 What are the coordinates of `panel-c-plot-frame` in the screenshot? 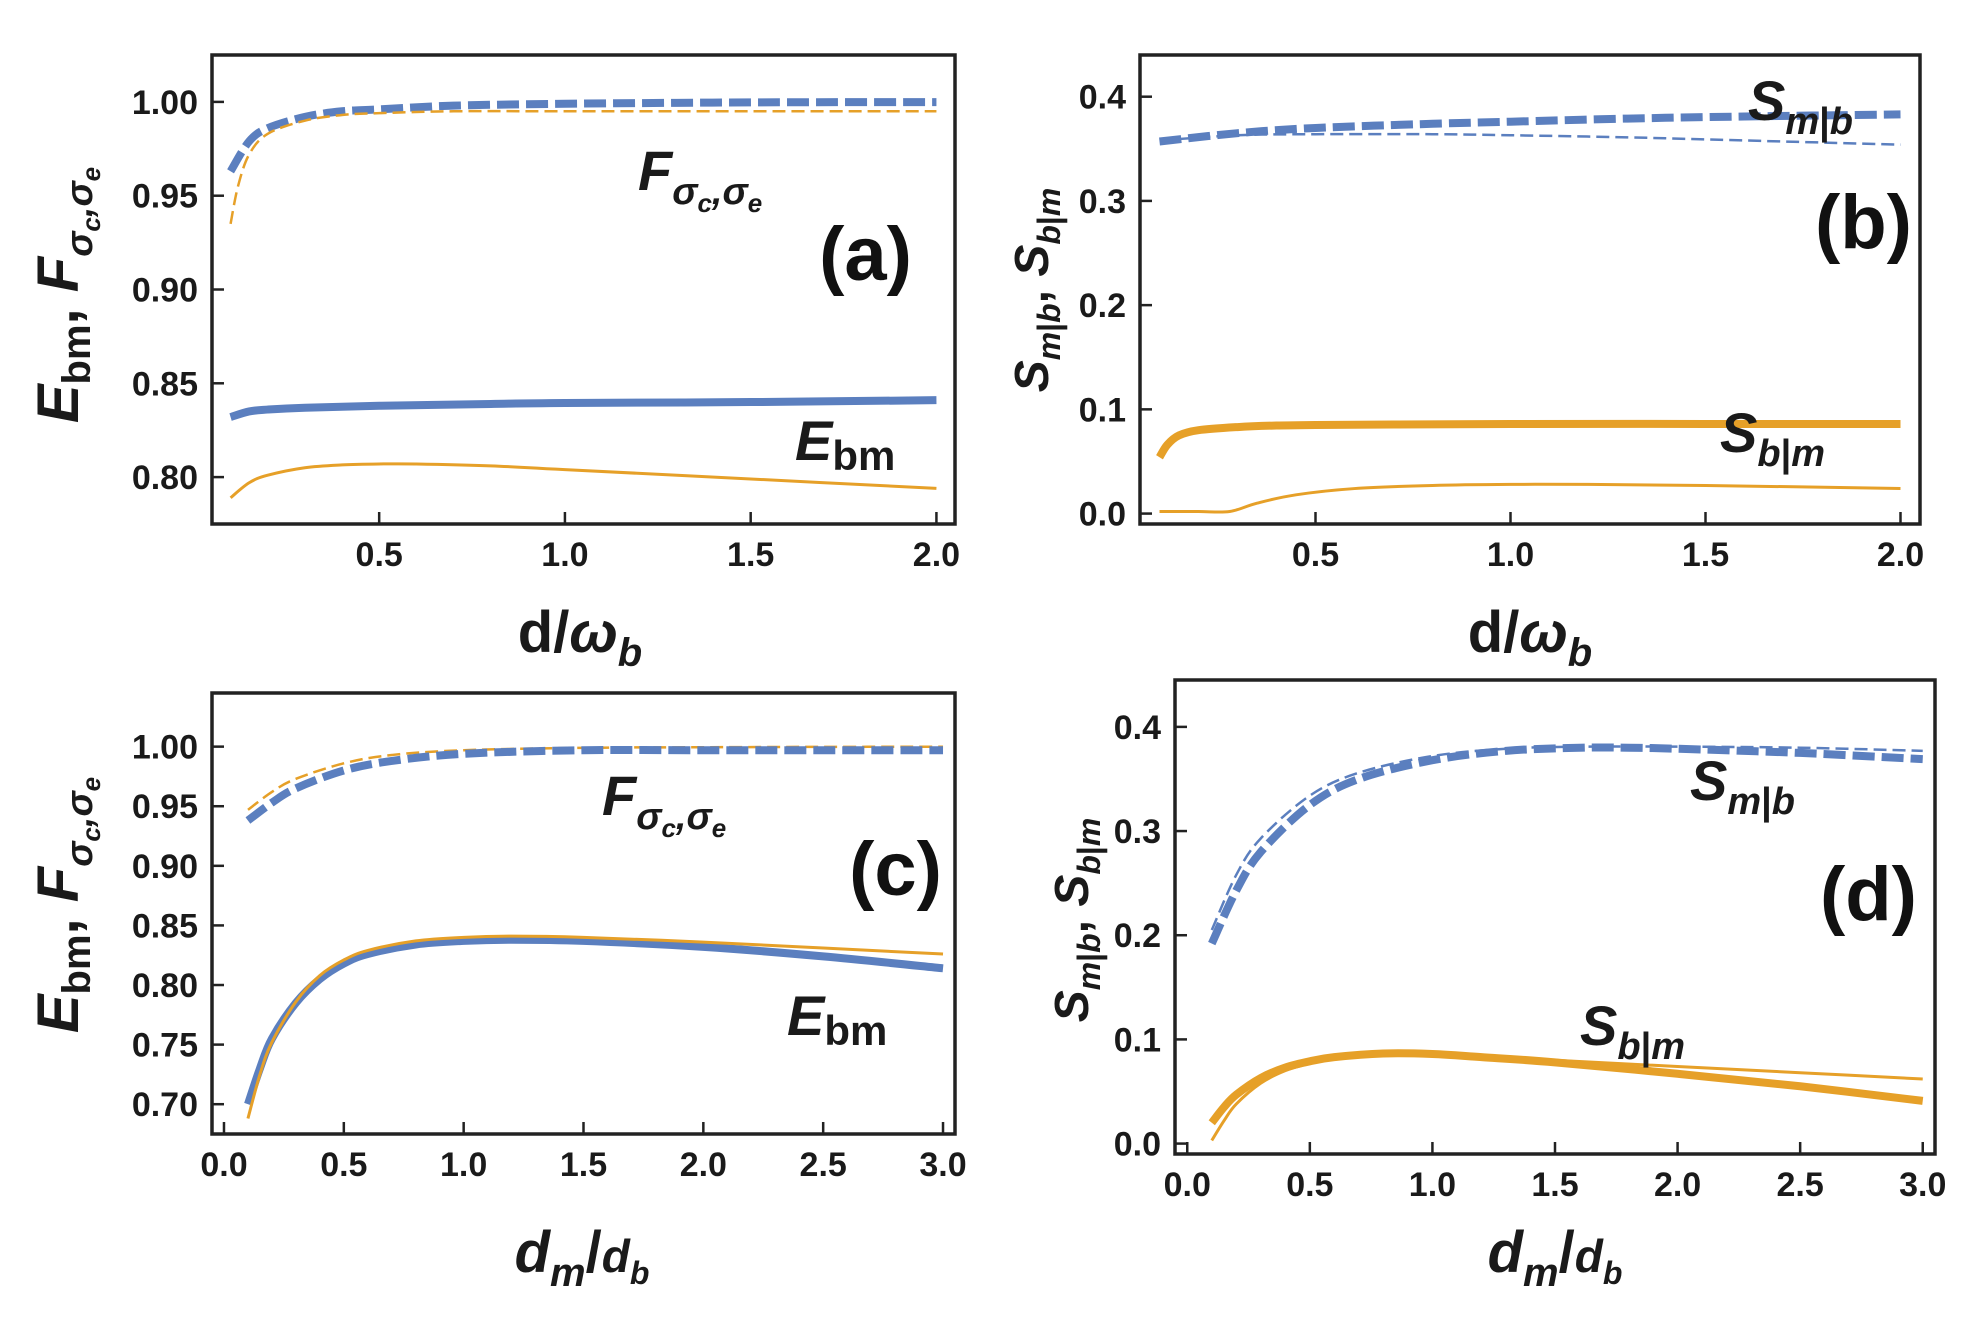 It's located at (583, 913).